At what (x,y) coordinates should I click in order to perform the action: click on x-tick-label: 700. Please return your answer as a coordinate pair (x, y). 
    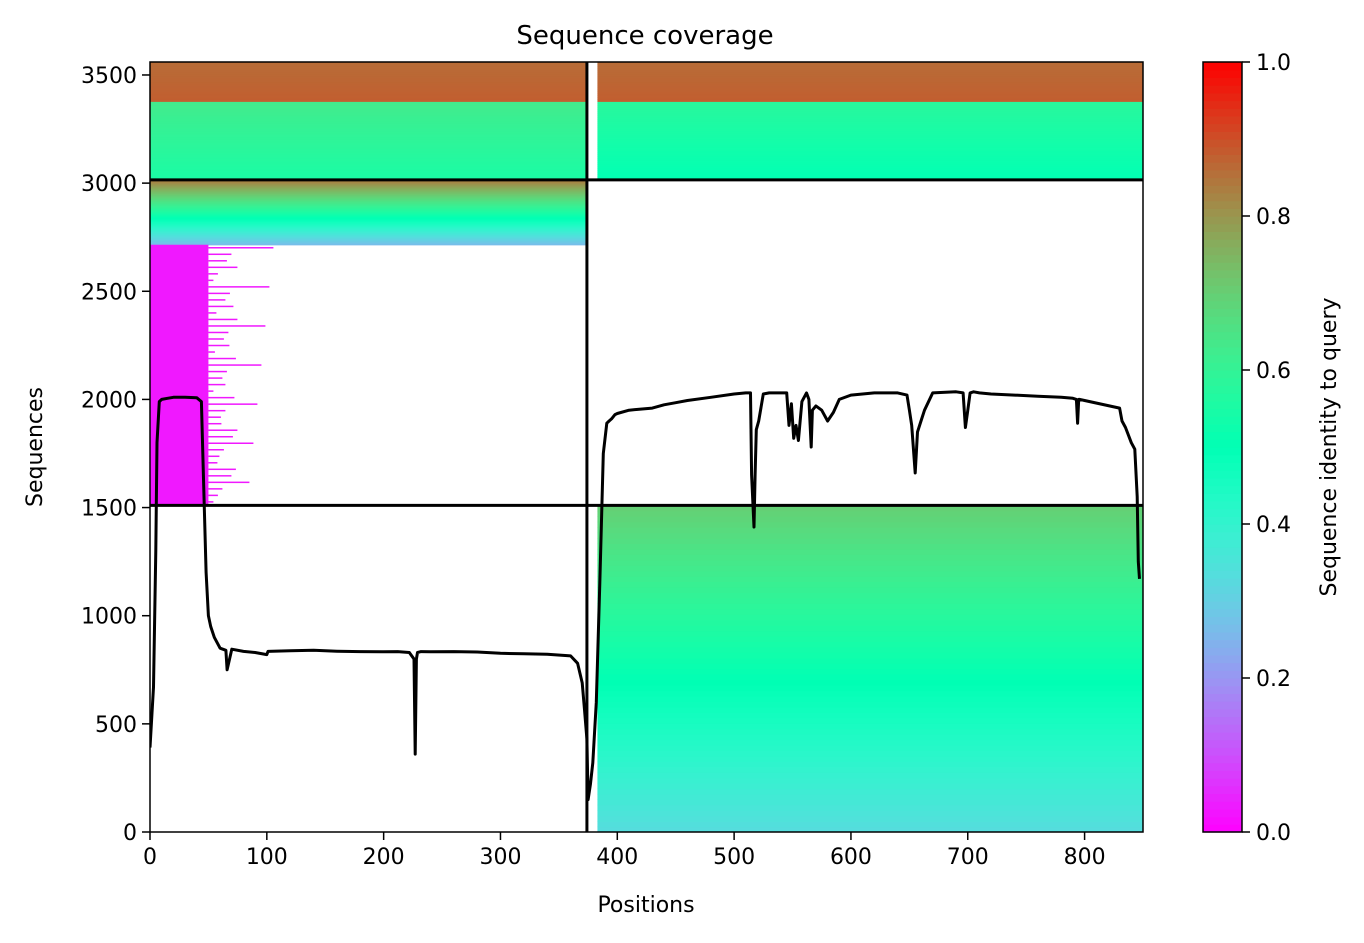
    Looking at the image, I should click on (968, 857).